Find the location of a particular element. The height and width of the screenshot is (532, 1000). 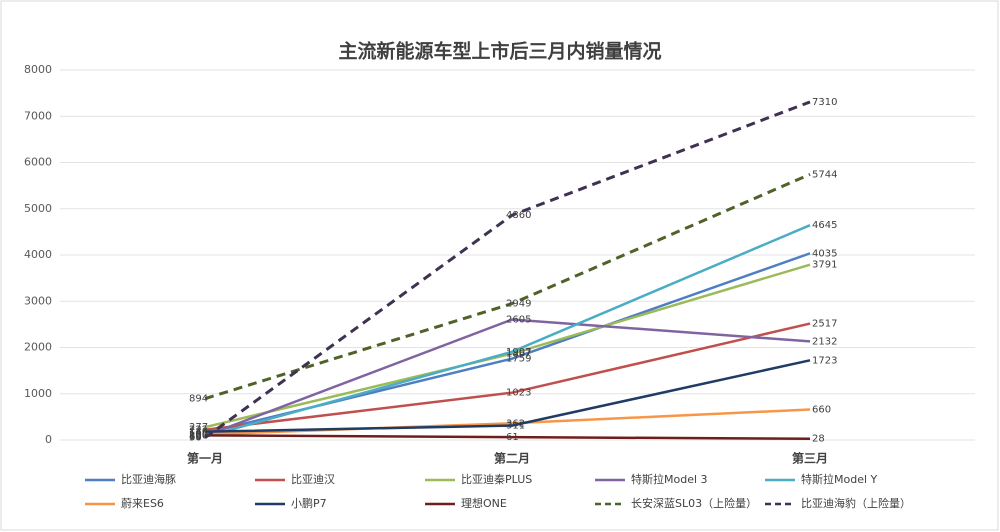

data-label: 4035 is located at coordinates (824, 253).